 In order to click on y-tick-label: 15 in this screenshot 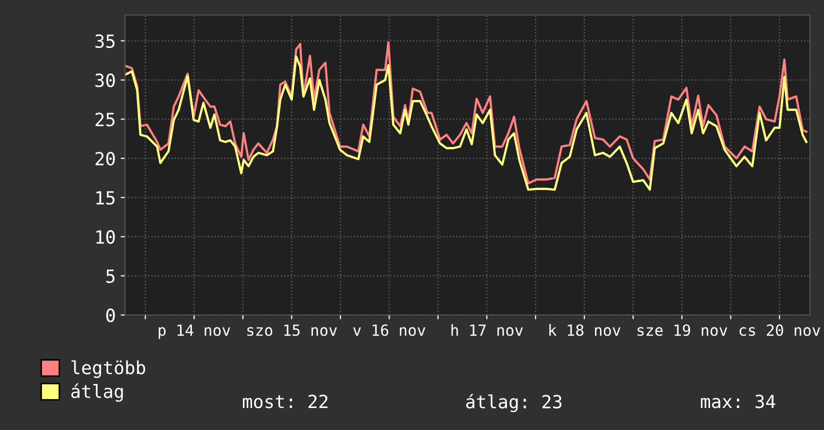, I will do `click(105, 198)`.